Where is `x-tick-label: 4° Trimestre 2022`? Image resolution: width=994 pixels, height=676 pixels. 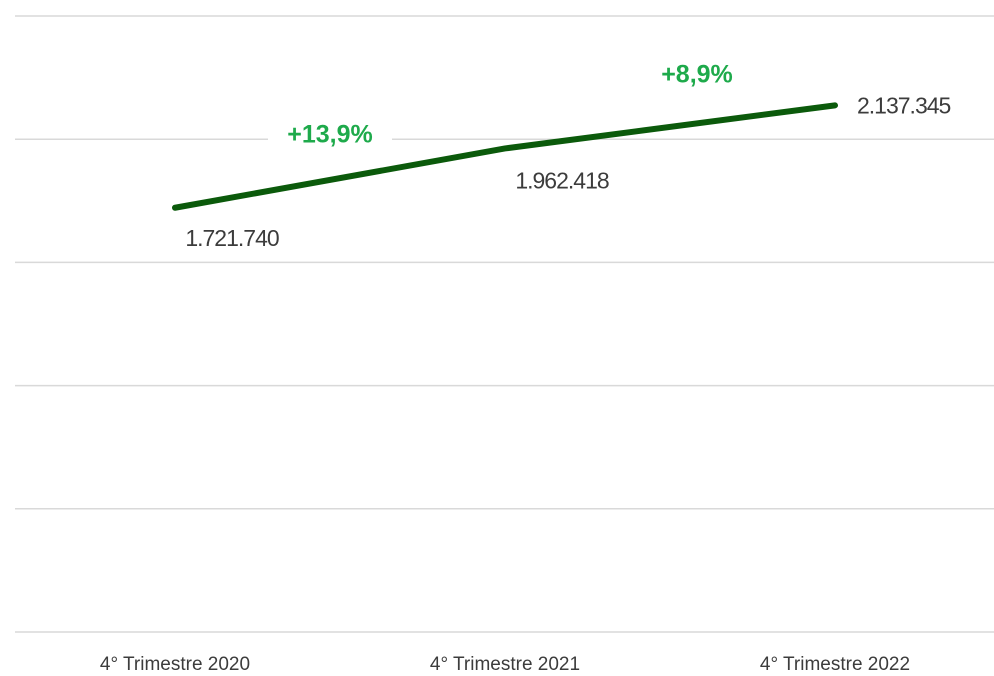
x-tick-label: 4° Trimestre 2022 is located at coordinates (835, 664).